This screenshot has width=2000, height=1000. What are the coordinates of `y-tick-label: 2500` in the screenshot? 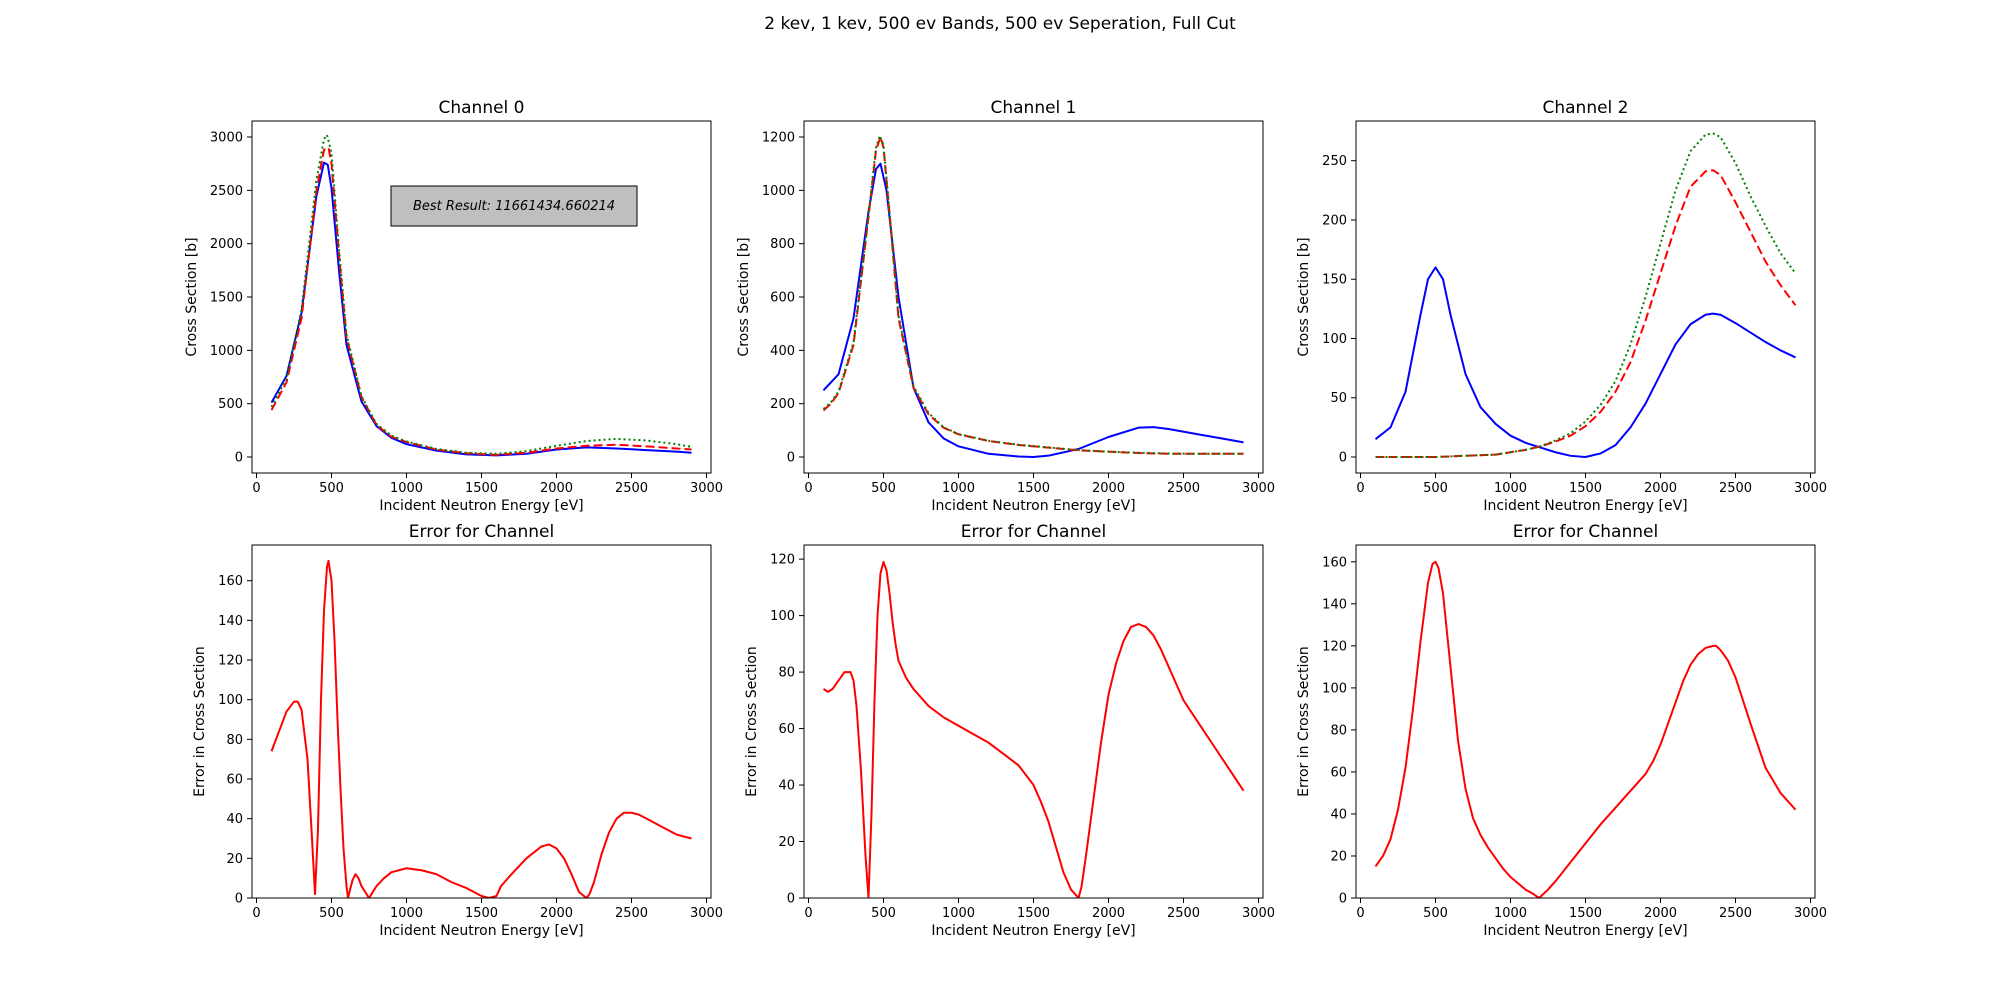 It's located at (226, 191).